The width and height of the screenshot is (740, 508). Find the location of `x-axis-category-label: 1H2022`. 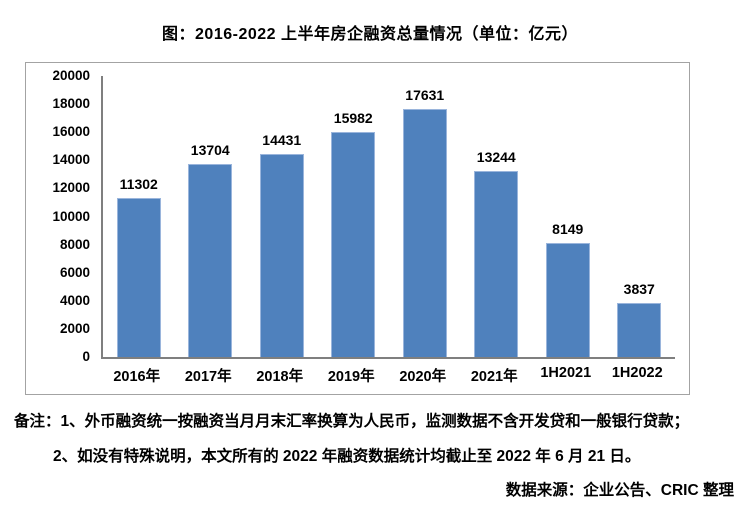

x-axis-category-label: 1H2022 is located at coordinates (637, 373).